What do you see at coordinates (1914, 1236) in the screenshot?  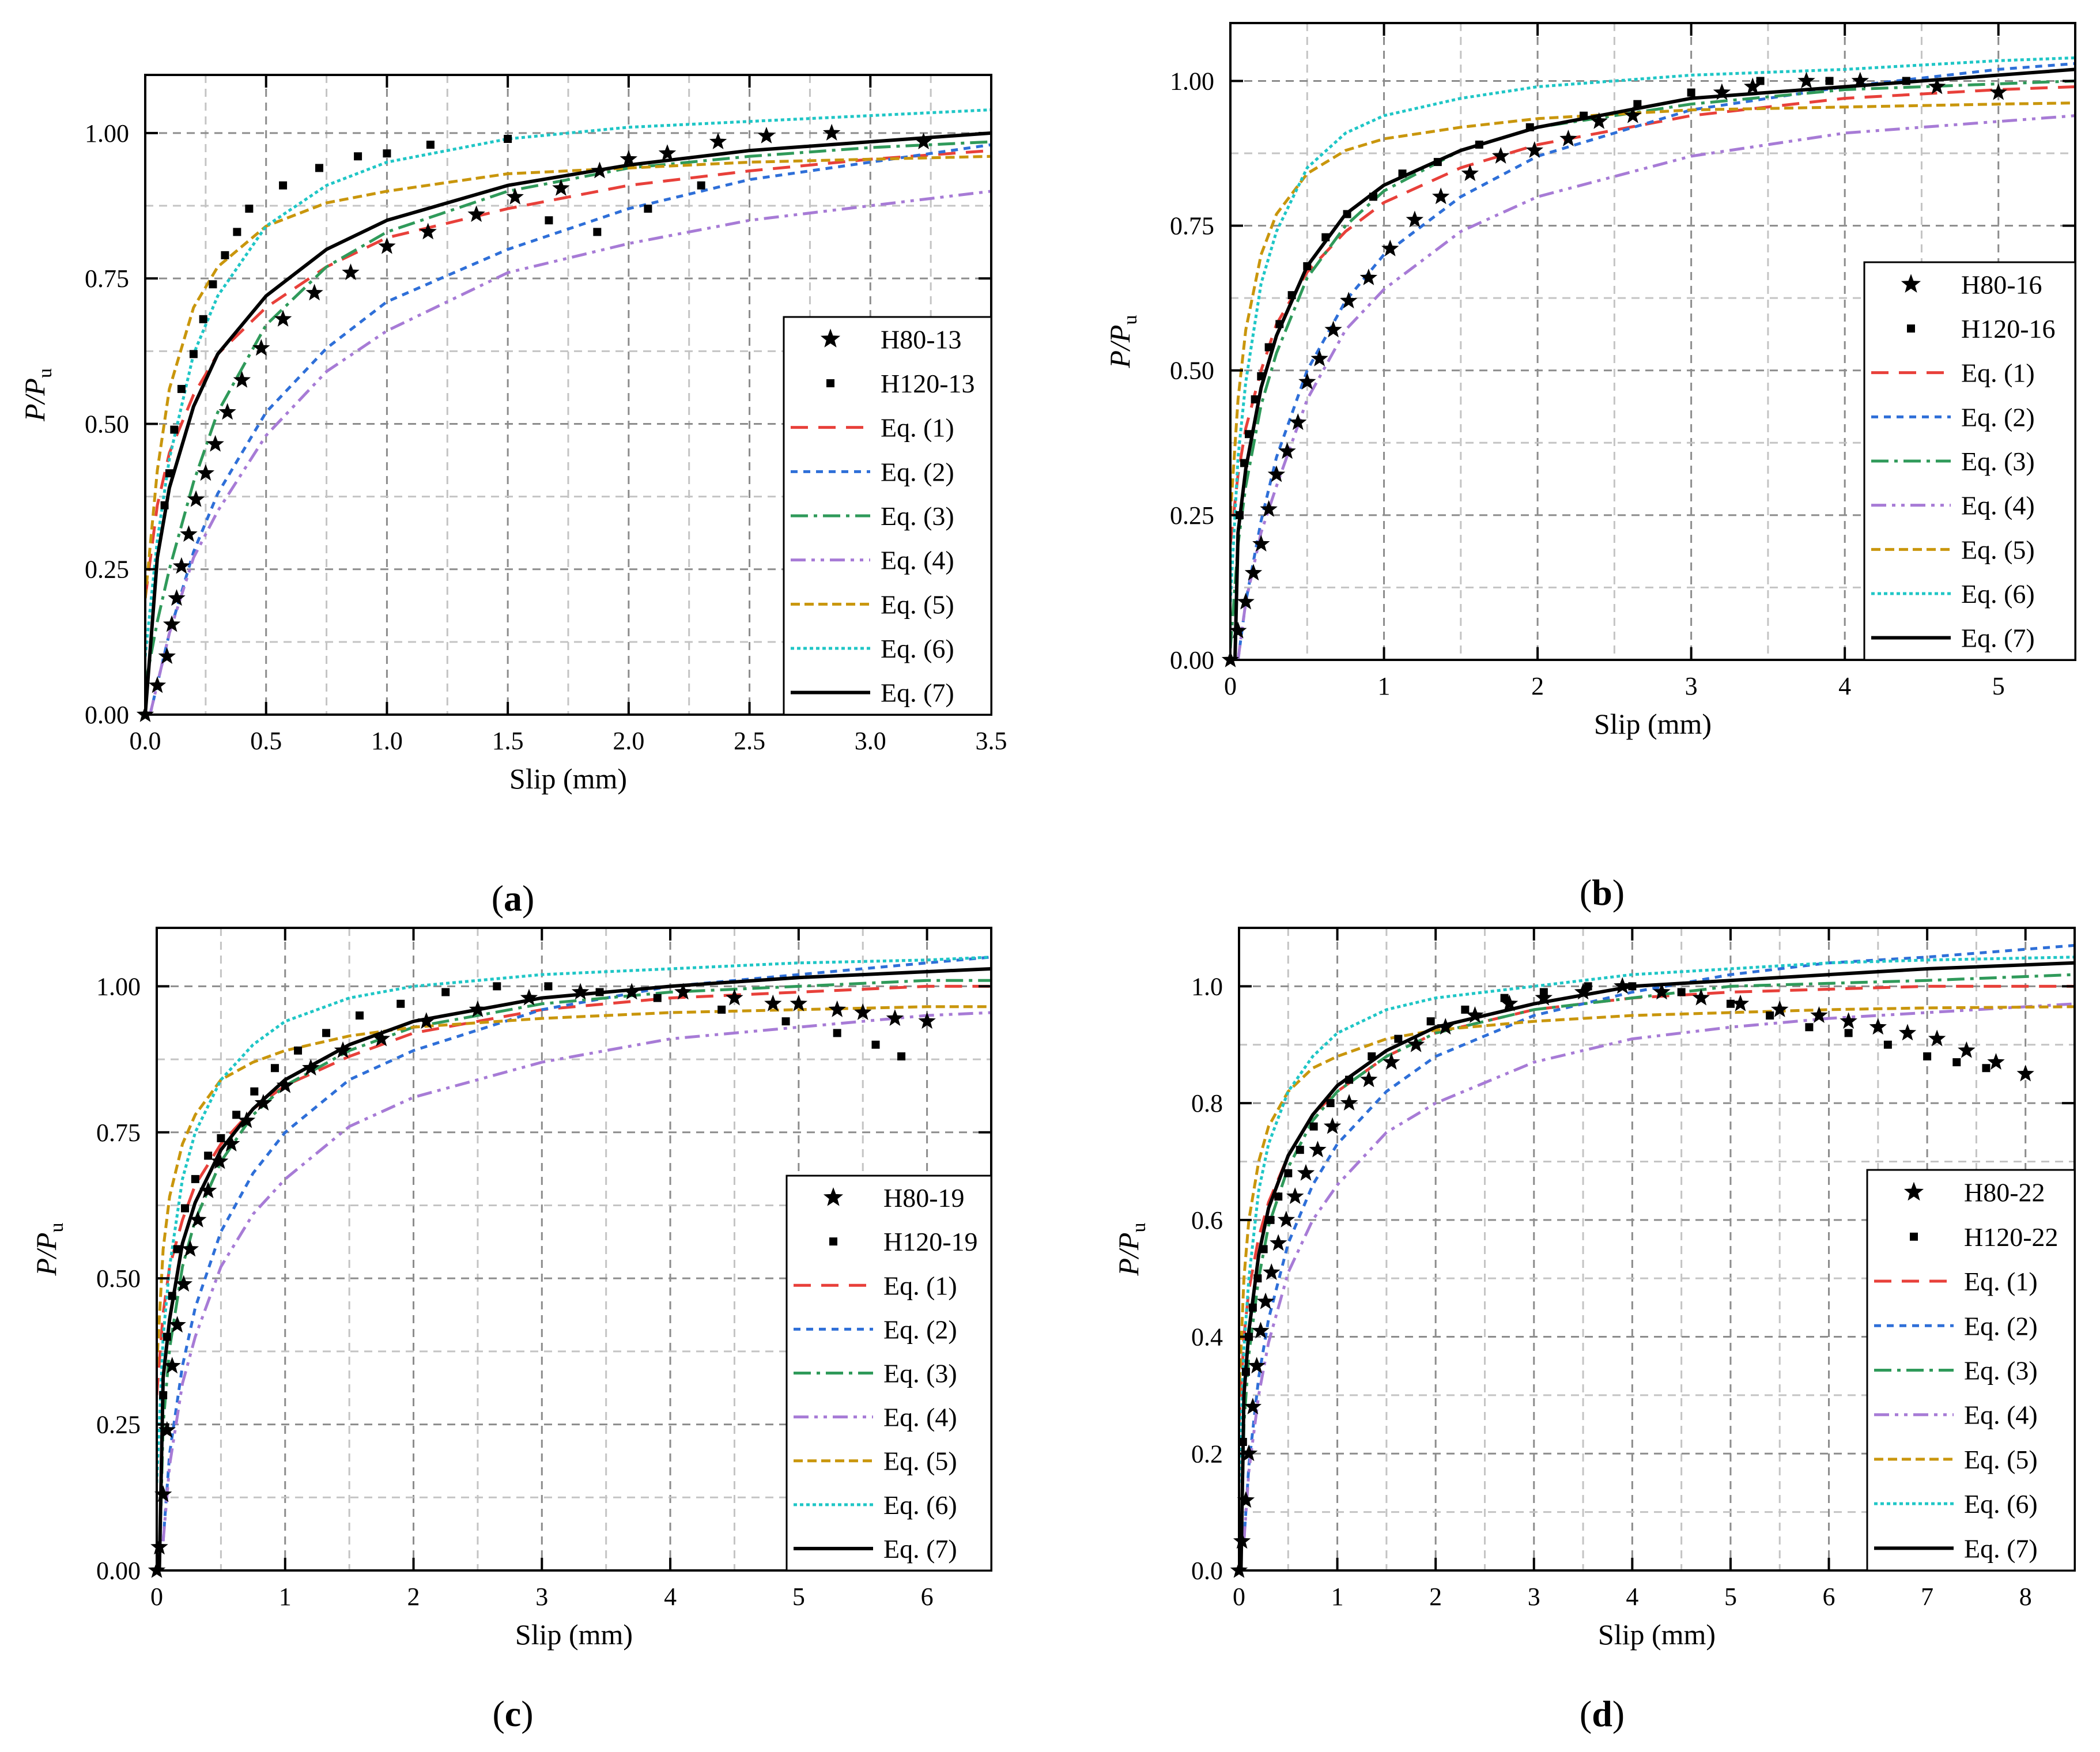 I see `legend-symbol-square` at bounding box center [1914, 1236].